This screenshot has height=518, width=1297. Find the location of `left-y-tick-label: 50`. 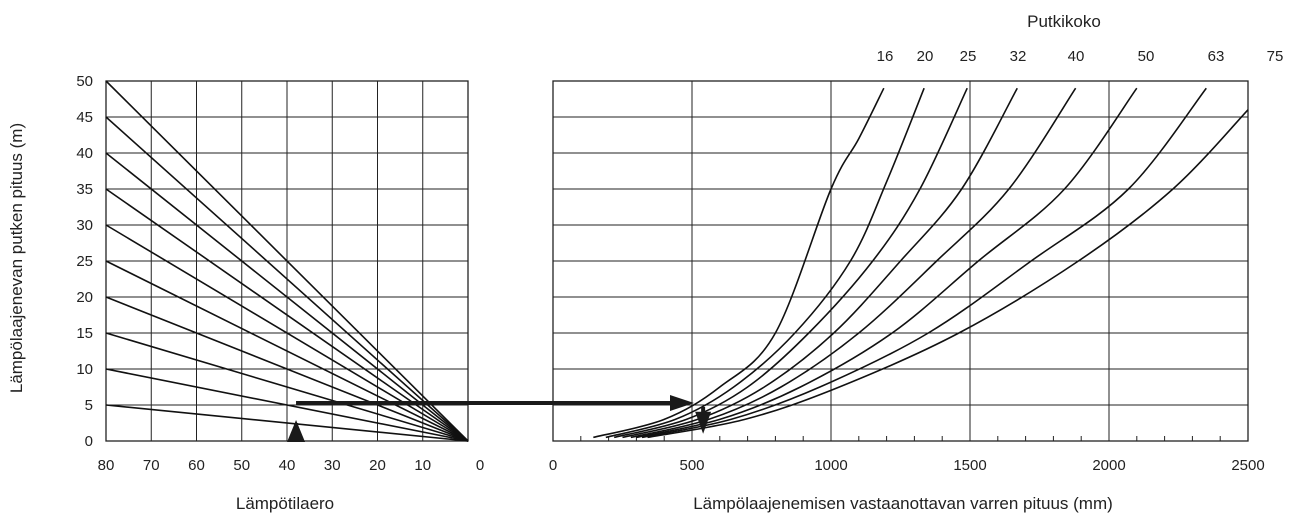

left-y-tick-label: 50 is located at coordinates (84, 81).